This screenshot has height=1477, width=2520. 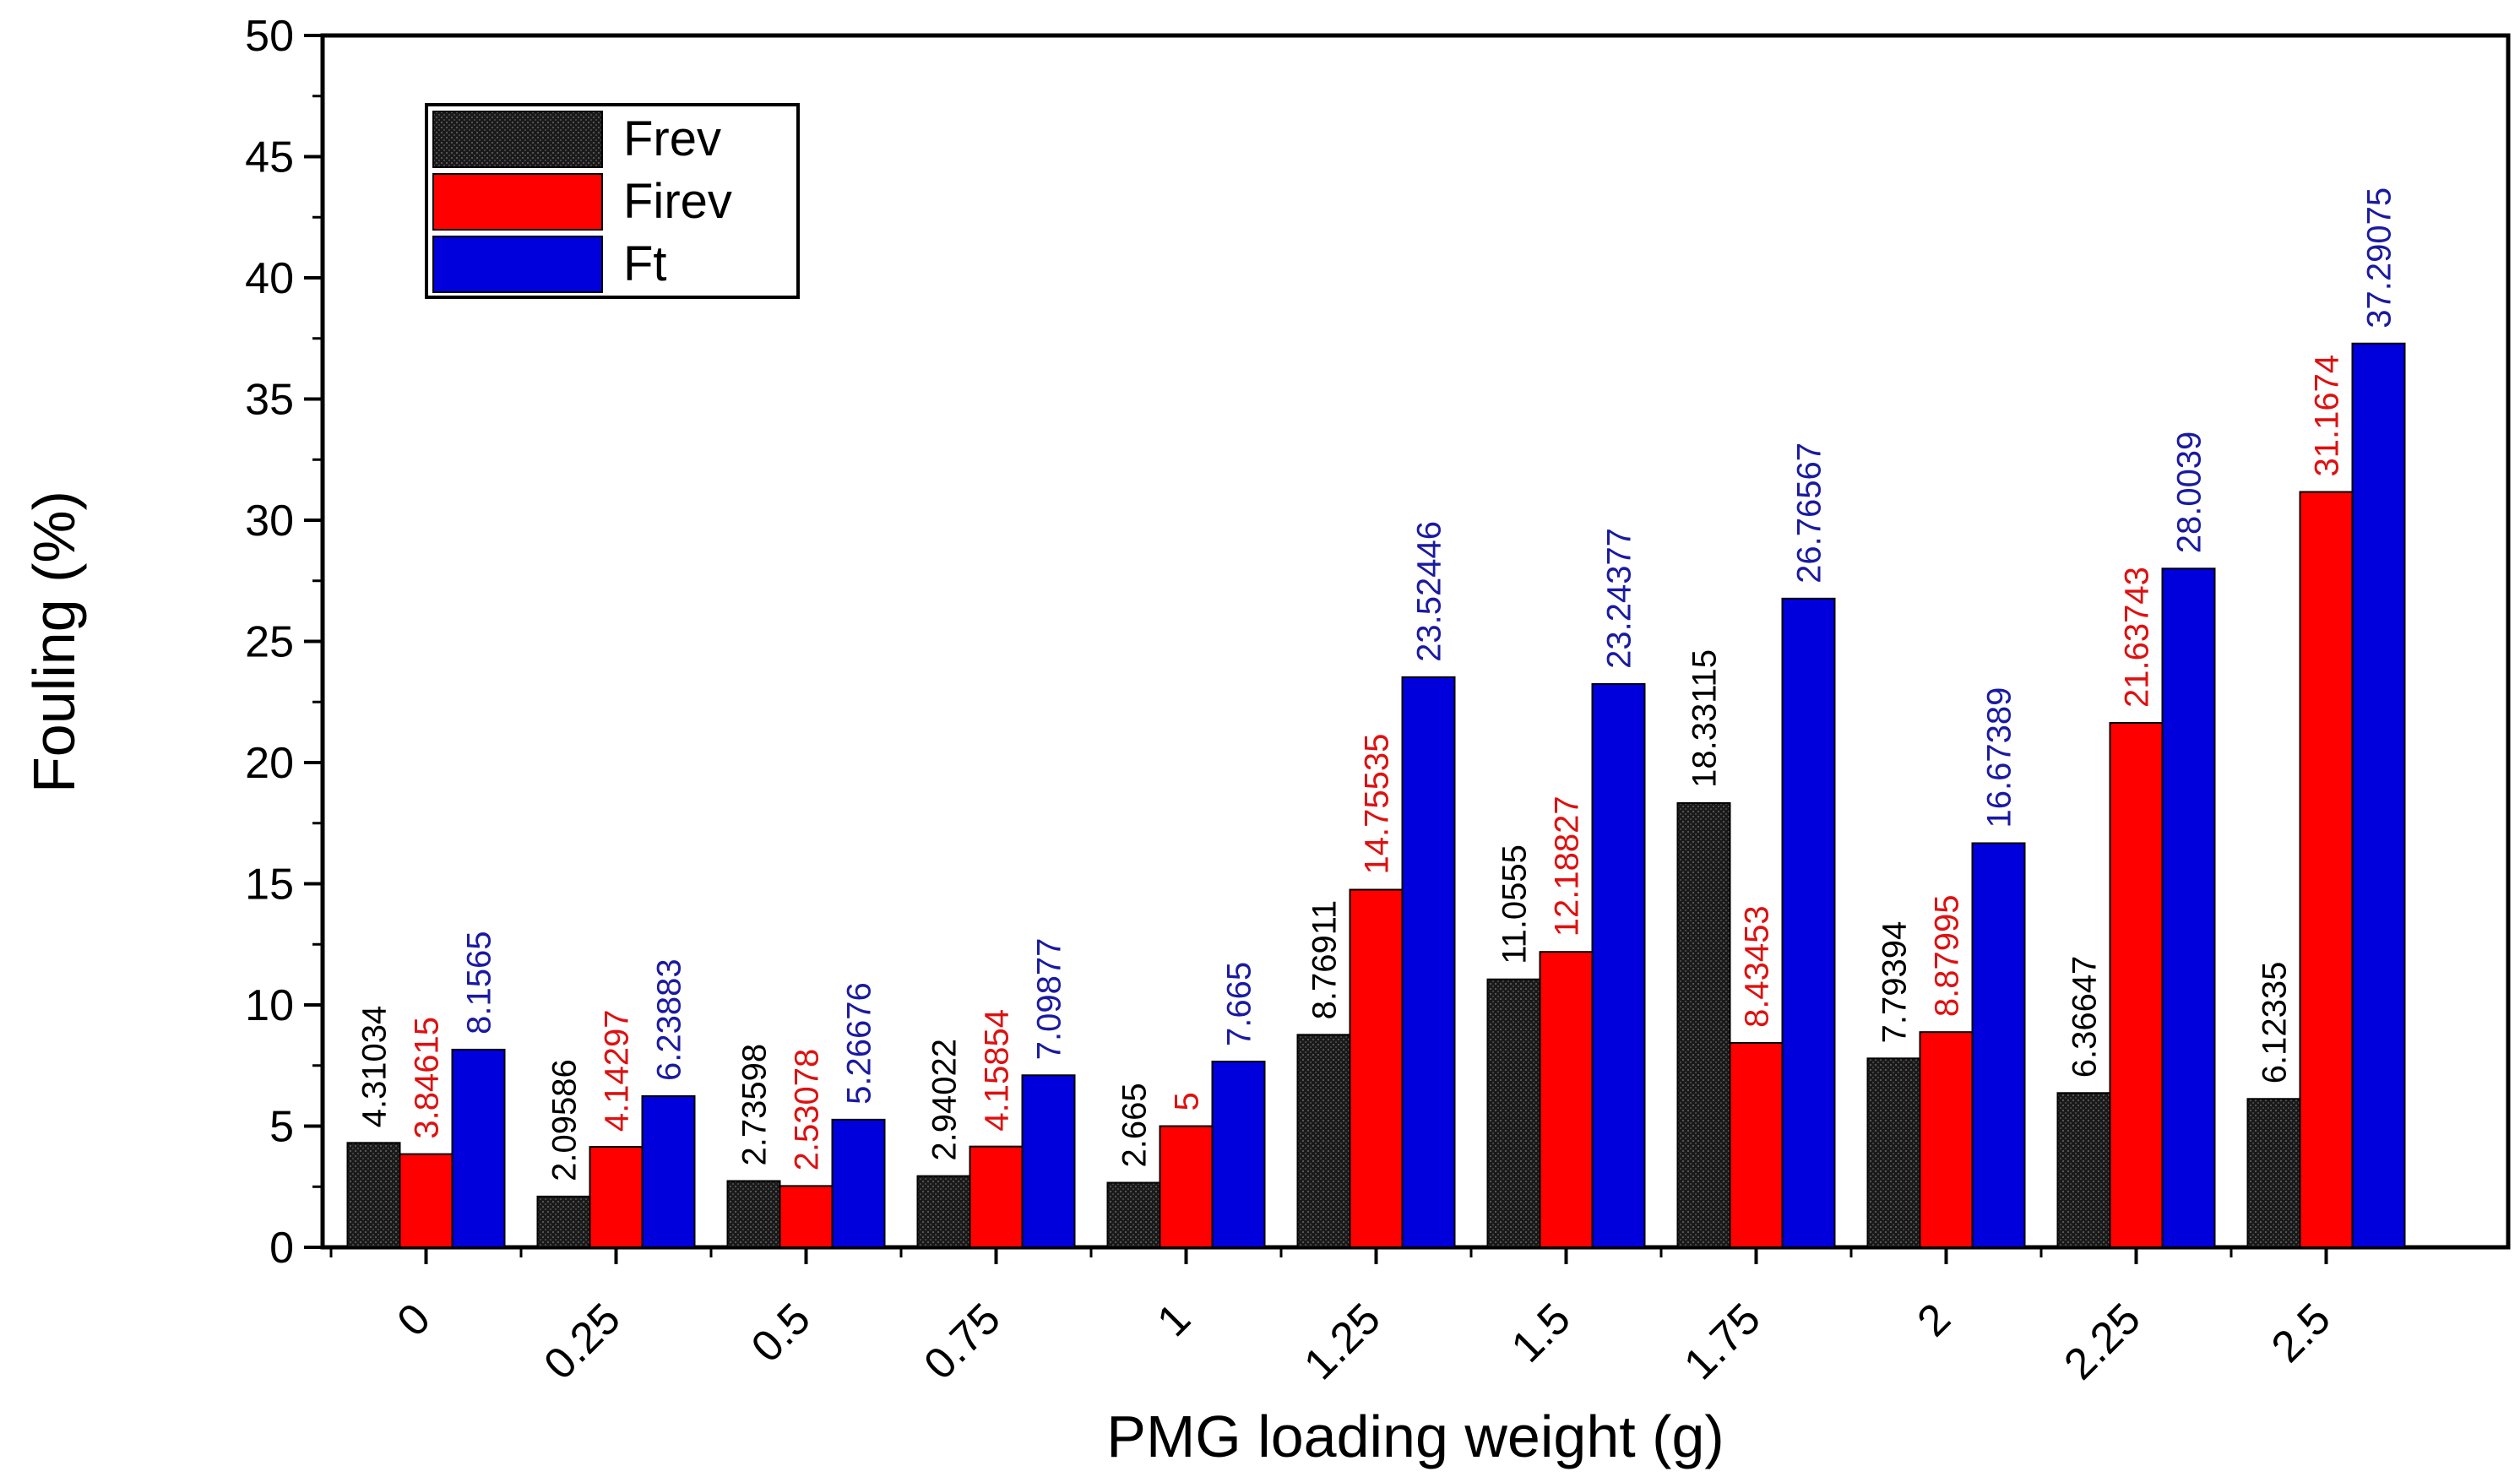 What do you see at coordinates (616, 1197) in the screenshot?
I see `bar-firev-0.25` at bounding box center [616, 1197].